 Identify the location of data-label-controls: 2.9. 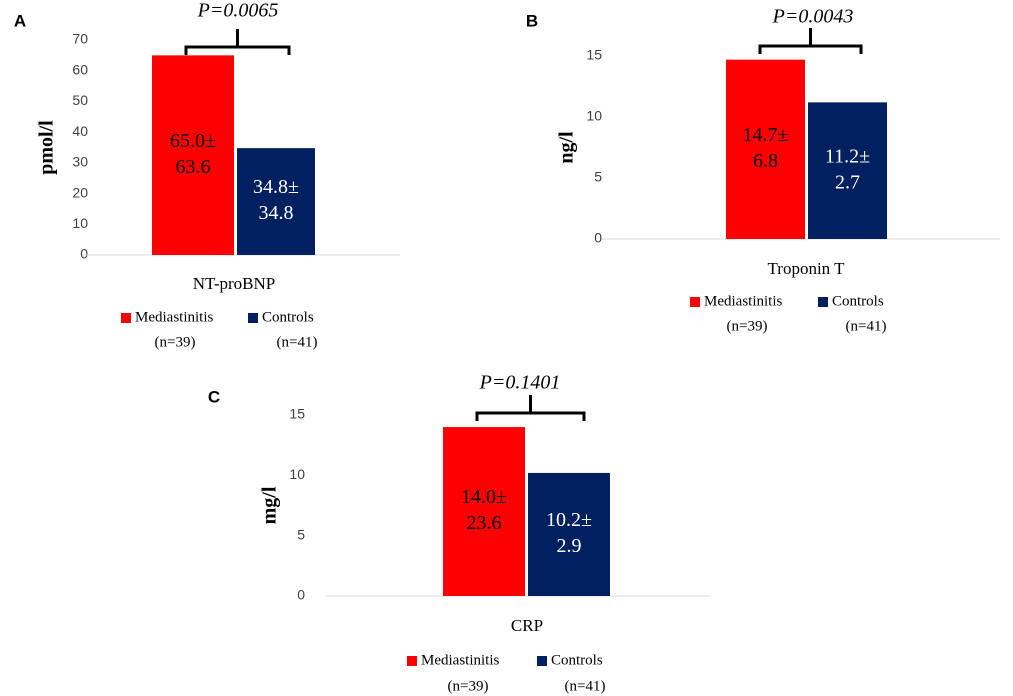
(569, 546).